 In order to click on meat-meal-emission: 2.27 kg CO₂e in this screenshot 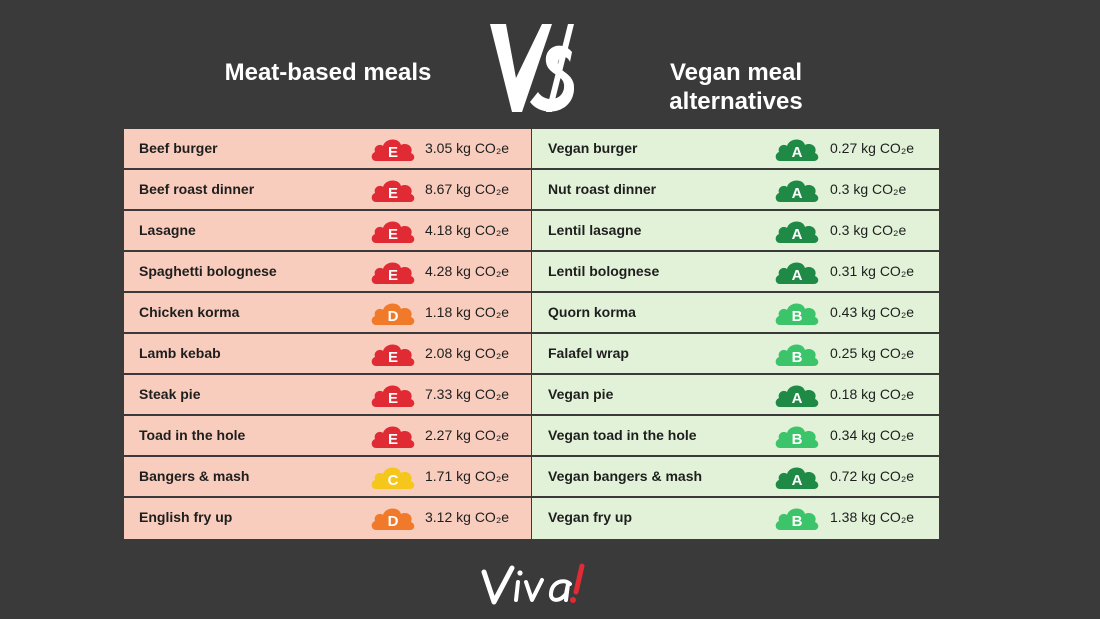, I will do `click(467, 435)`.